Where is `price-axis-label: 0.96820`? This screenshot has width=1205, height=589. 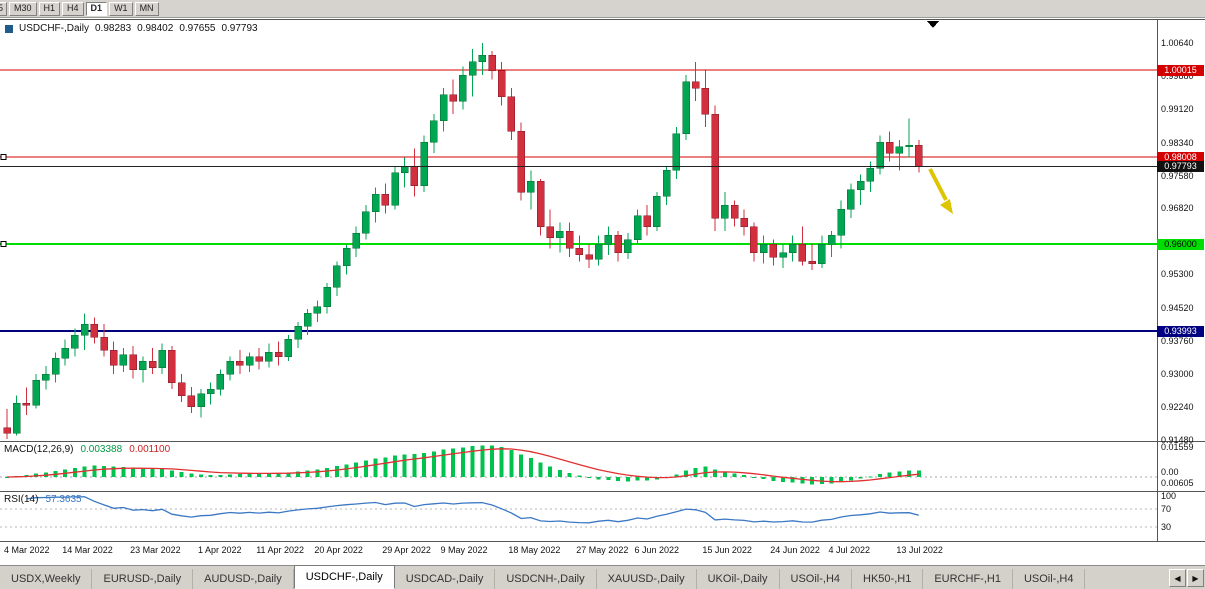 price-axis-label: 0.96820 is located at coordinates (1177, 208).